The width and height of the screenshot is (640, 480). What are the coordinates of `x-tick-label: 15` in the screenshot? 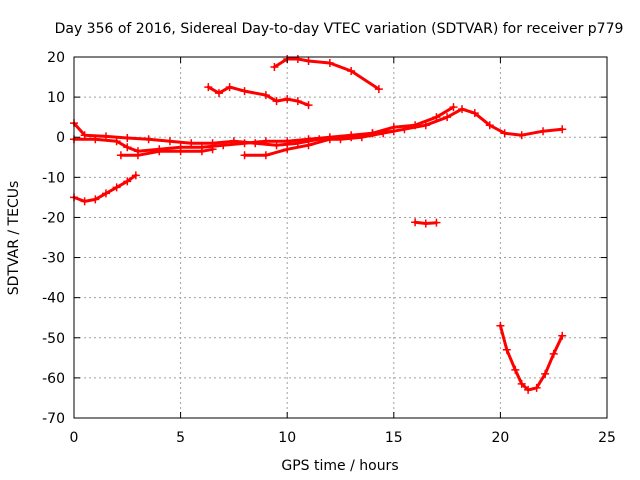 It's located at (394, 438).